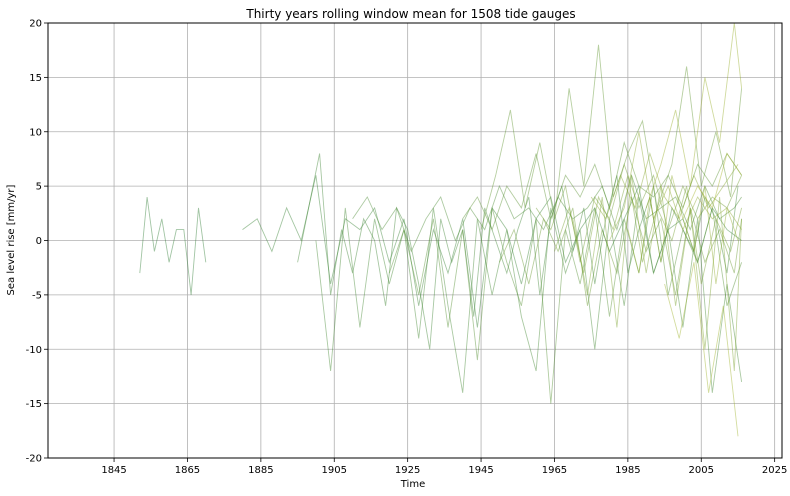 The image size is (790, 496). Describe the element at coordinates (334, 470) in the screenshot. I see `x-tick-label: 1905` at that location.